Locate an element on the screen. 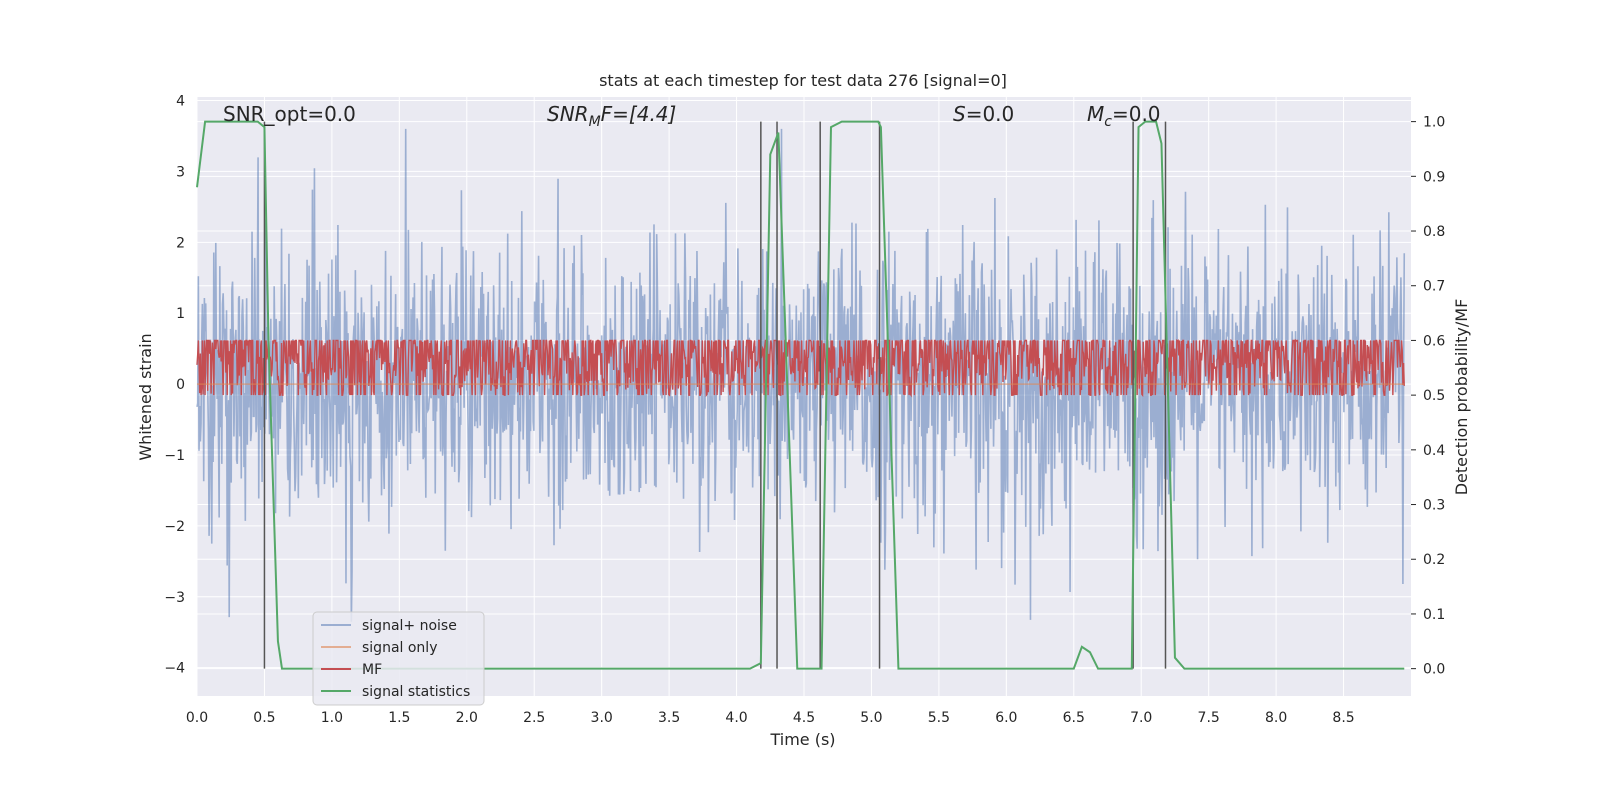  y-right-tick-label: 0.7 is located at coordinates (1434, 287).